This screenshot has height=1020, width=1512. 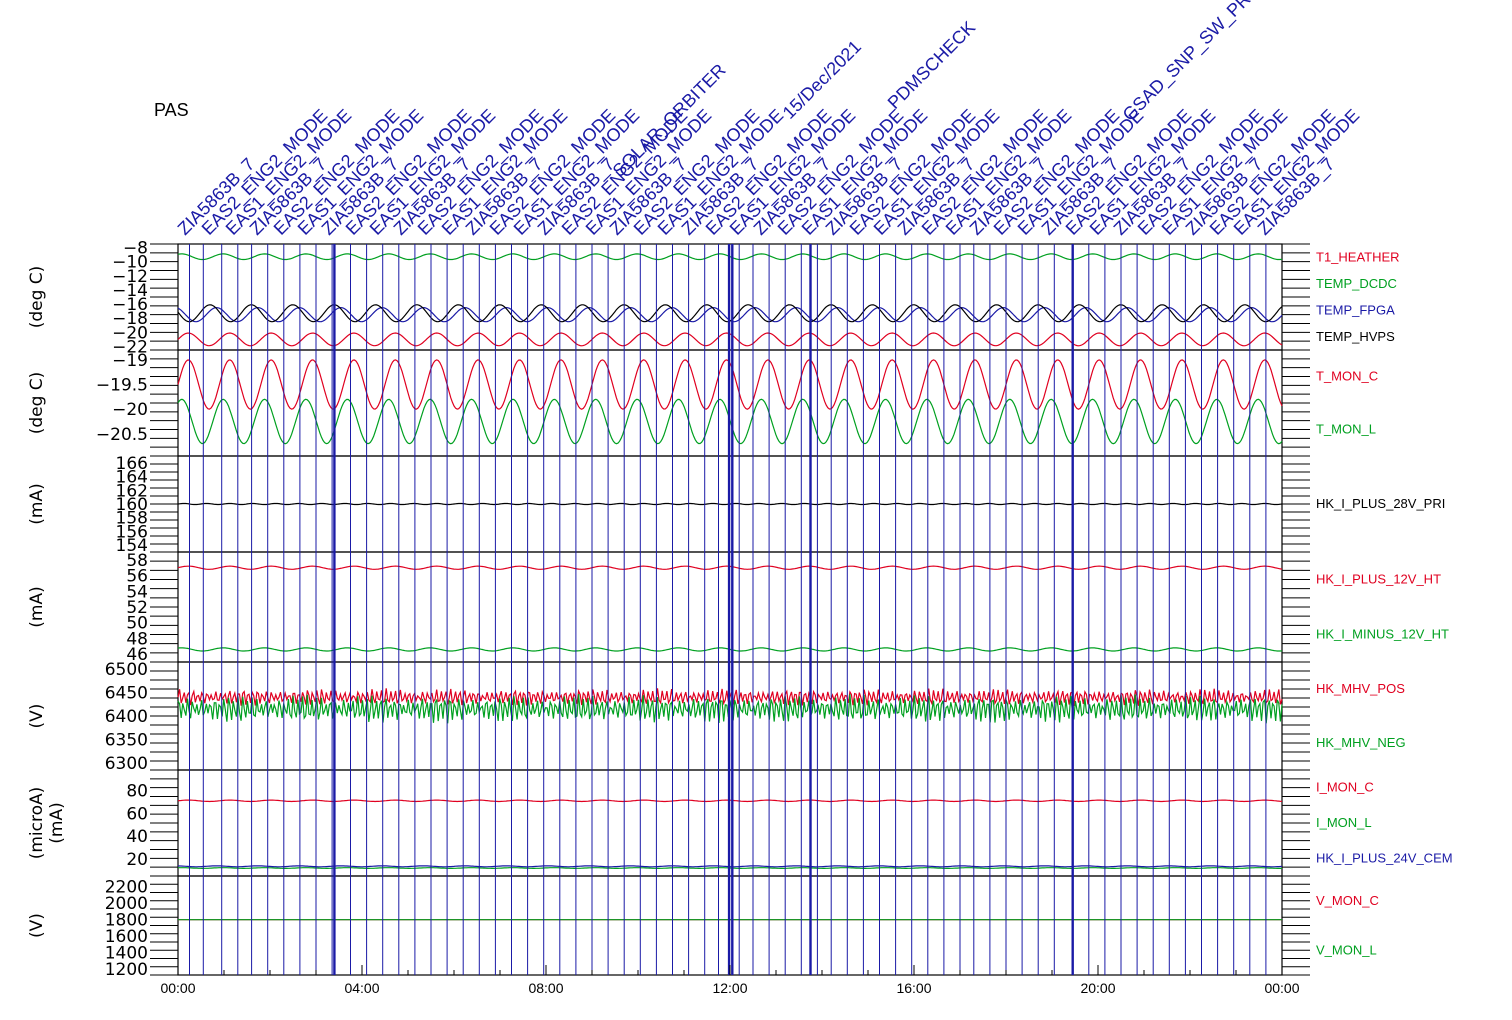 What do you see at coordinates (1355, 336) in the screenshot?
I see `legend-entry: TEMP_HVPS` at bounding box center [1355, 336].